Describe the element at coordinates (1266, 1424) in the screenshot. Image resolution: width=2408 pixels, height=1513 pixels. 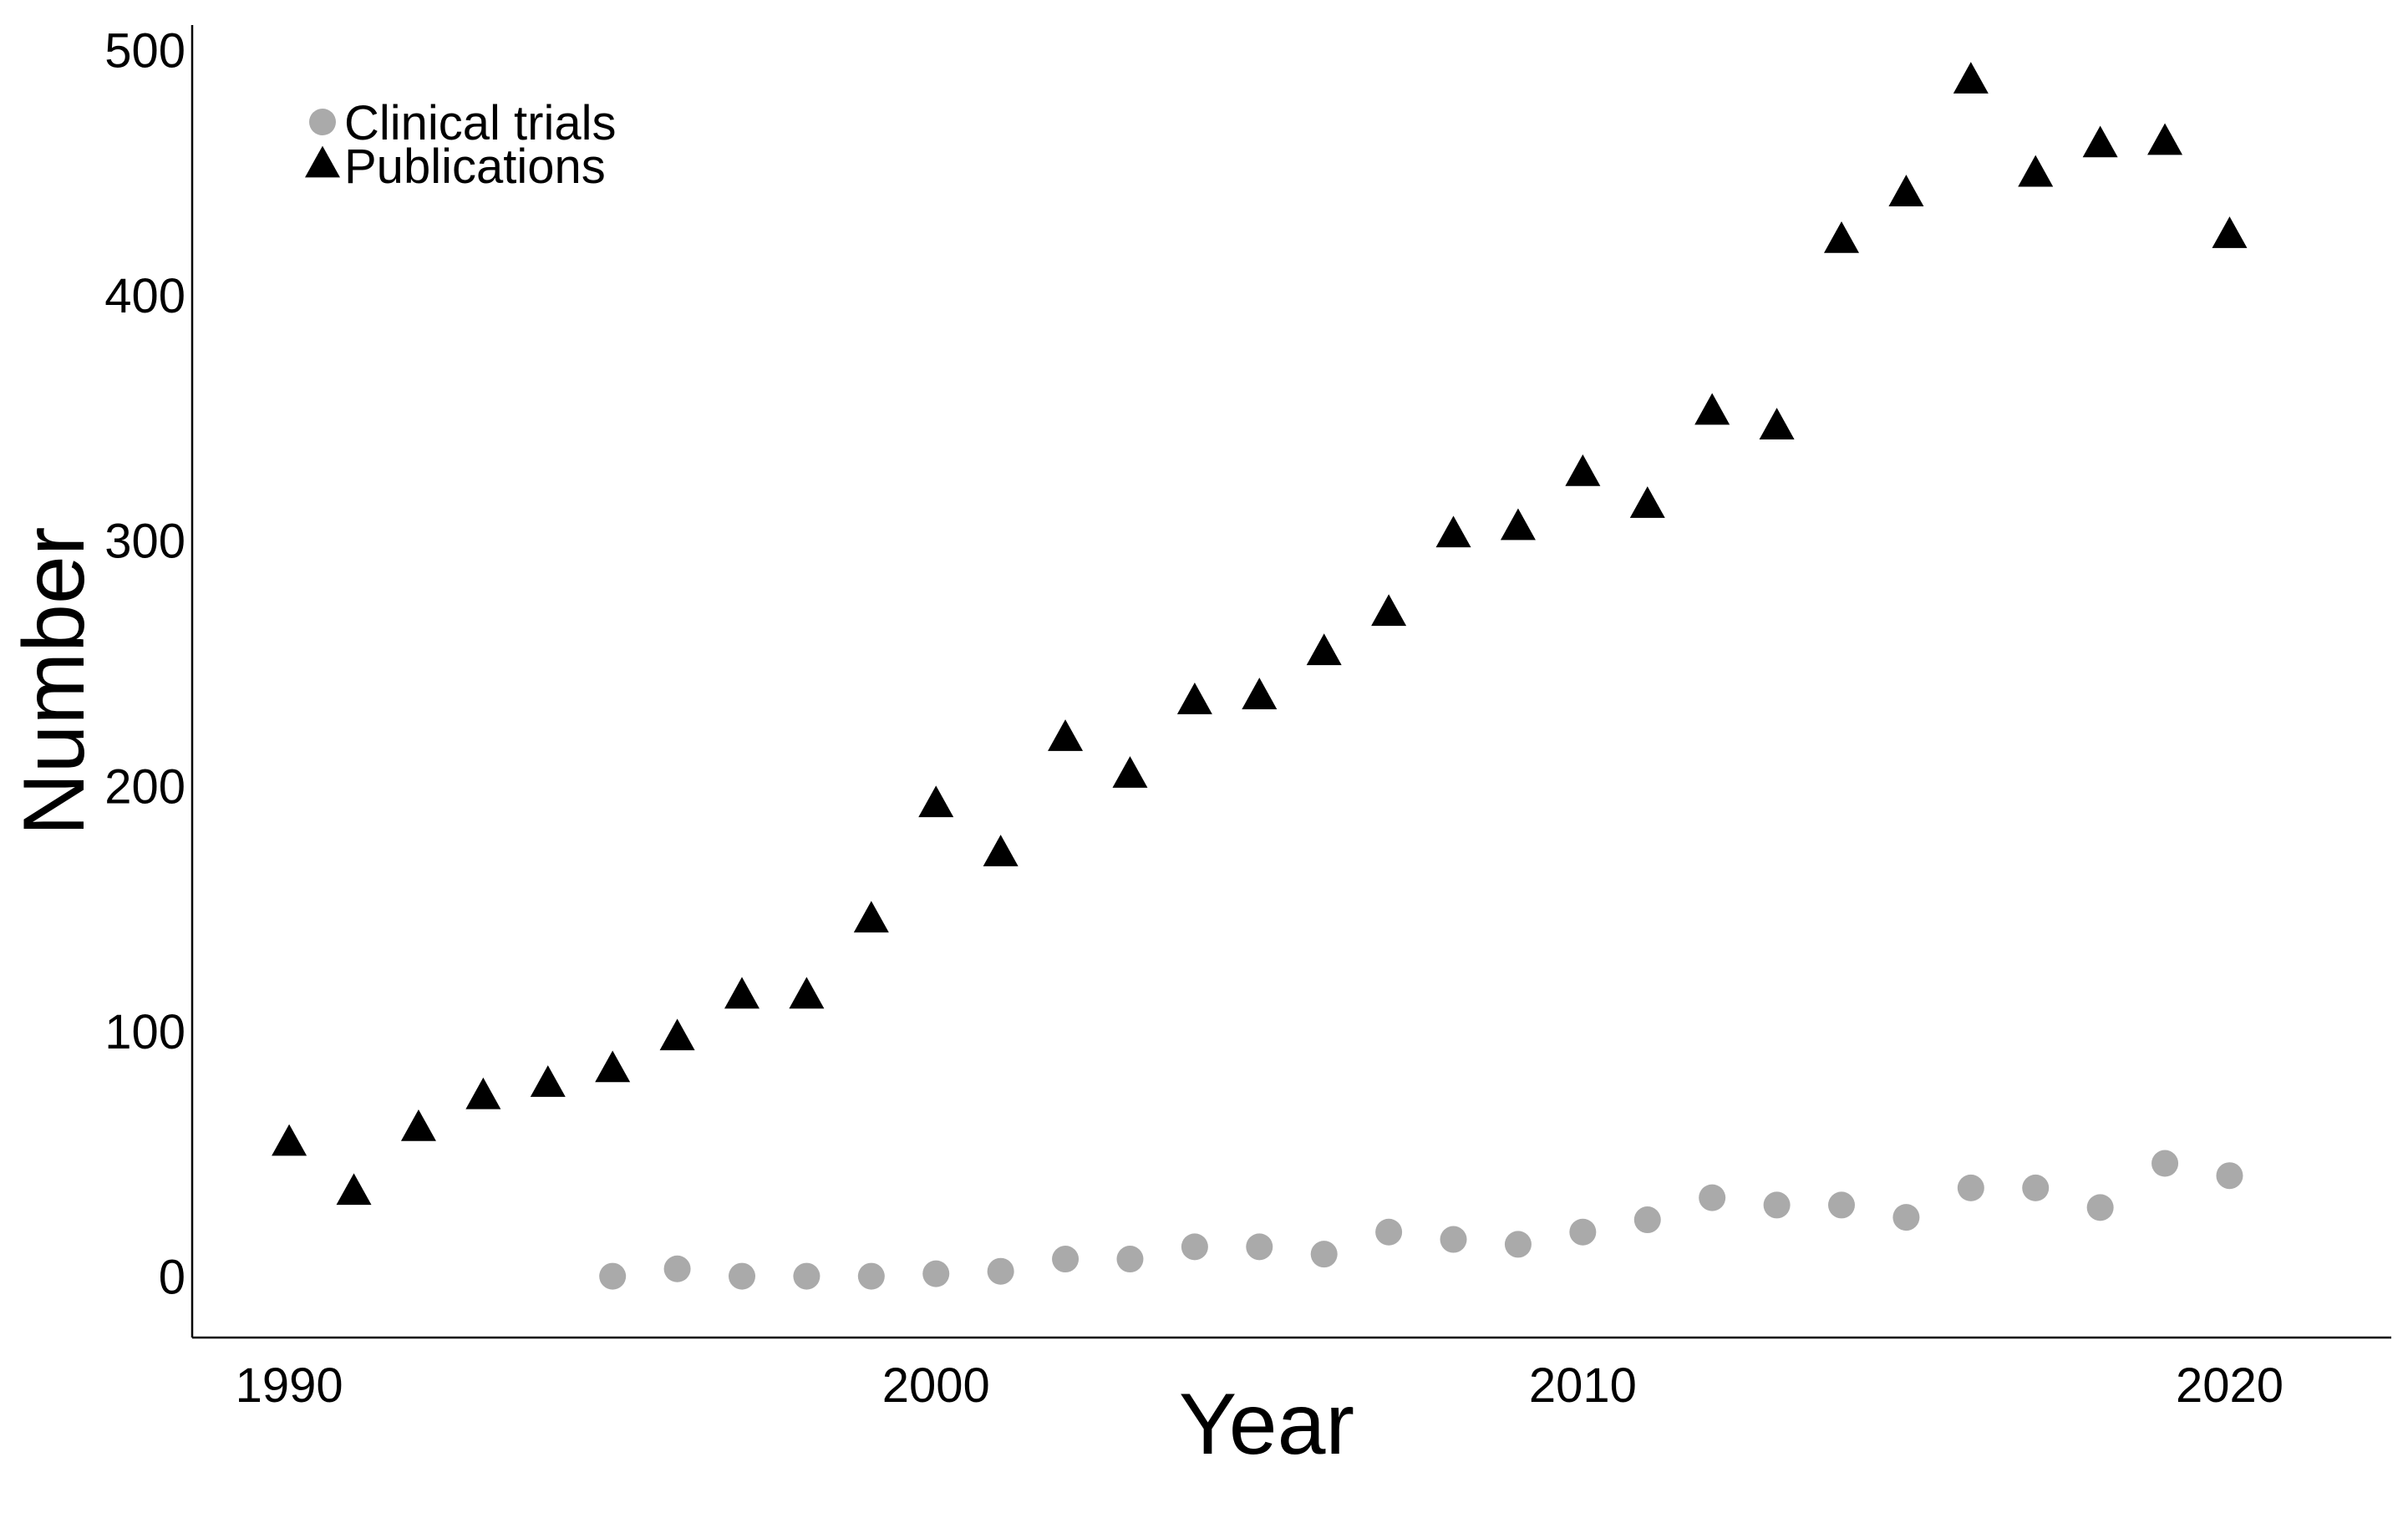
I see `x-axis-title: Year` at that location.